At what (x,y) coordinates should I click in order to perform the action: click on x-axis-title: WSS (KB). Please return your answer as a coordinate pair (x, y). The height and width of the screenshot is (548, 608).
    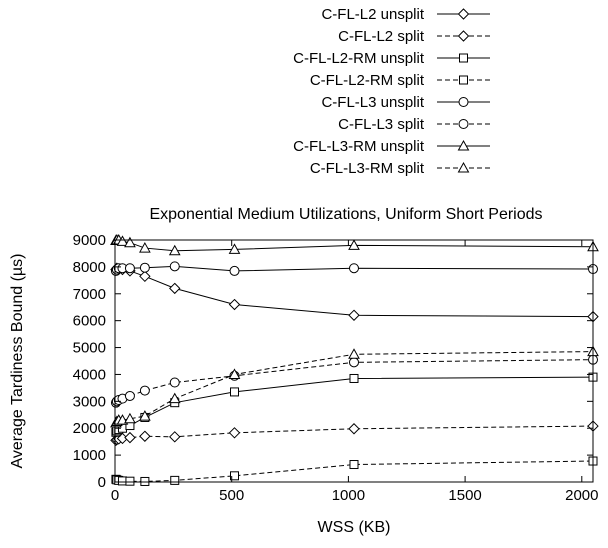
    Looking at the image, I should click on (354, 527).